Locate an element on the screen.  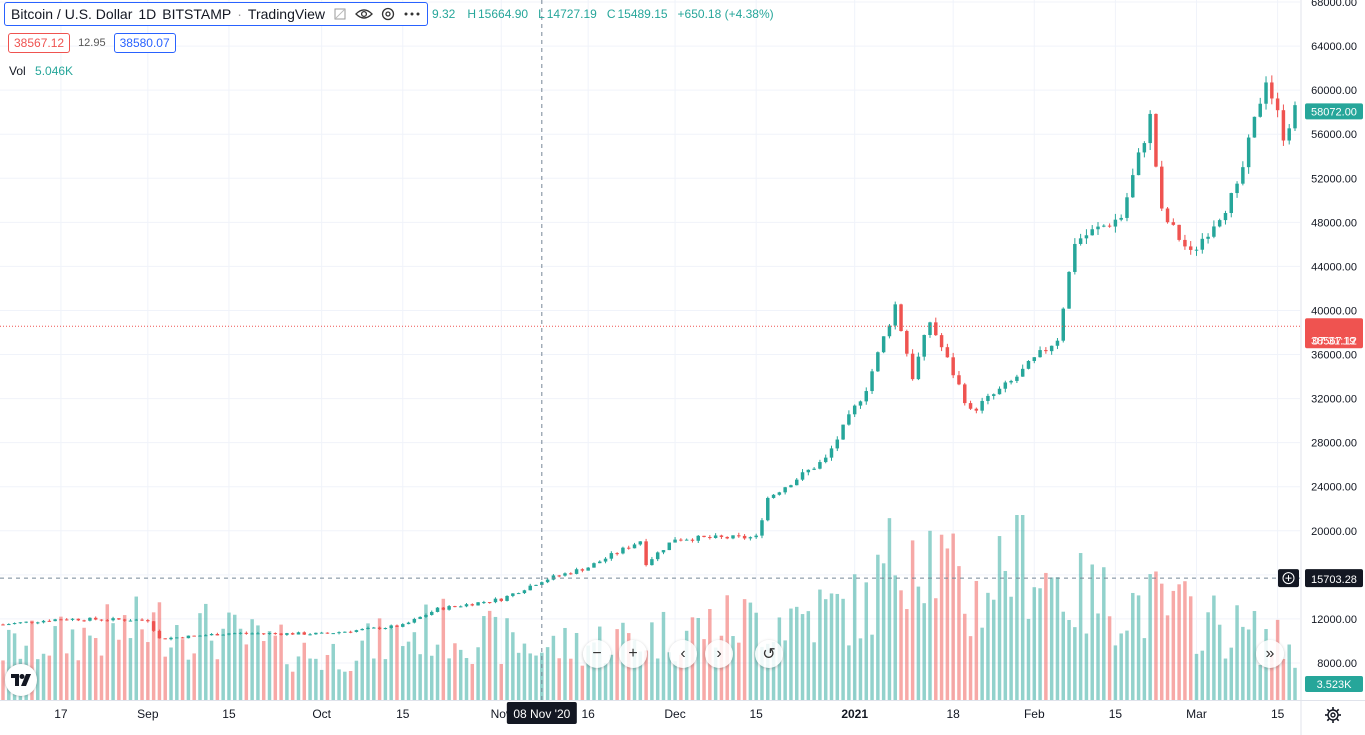
time-tick-label: 17 is located at coordinates (61, 714).